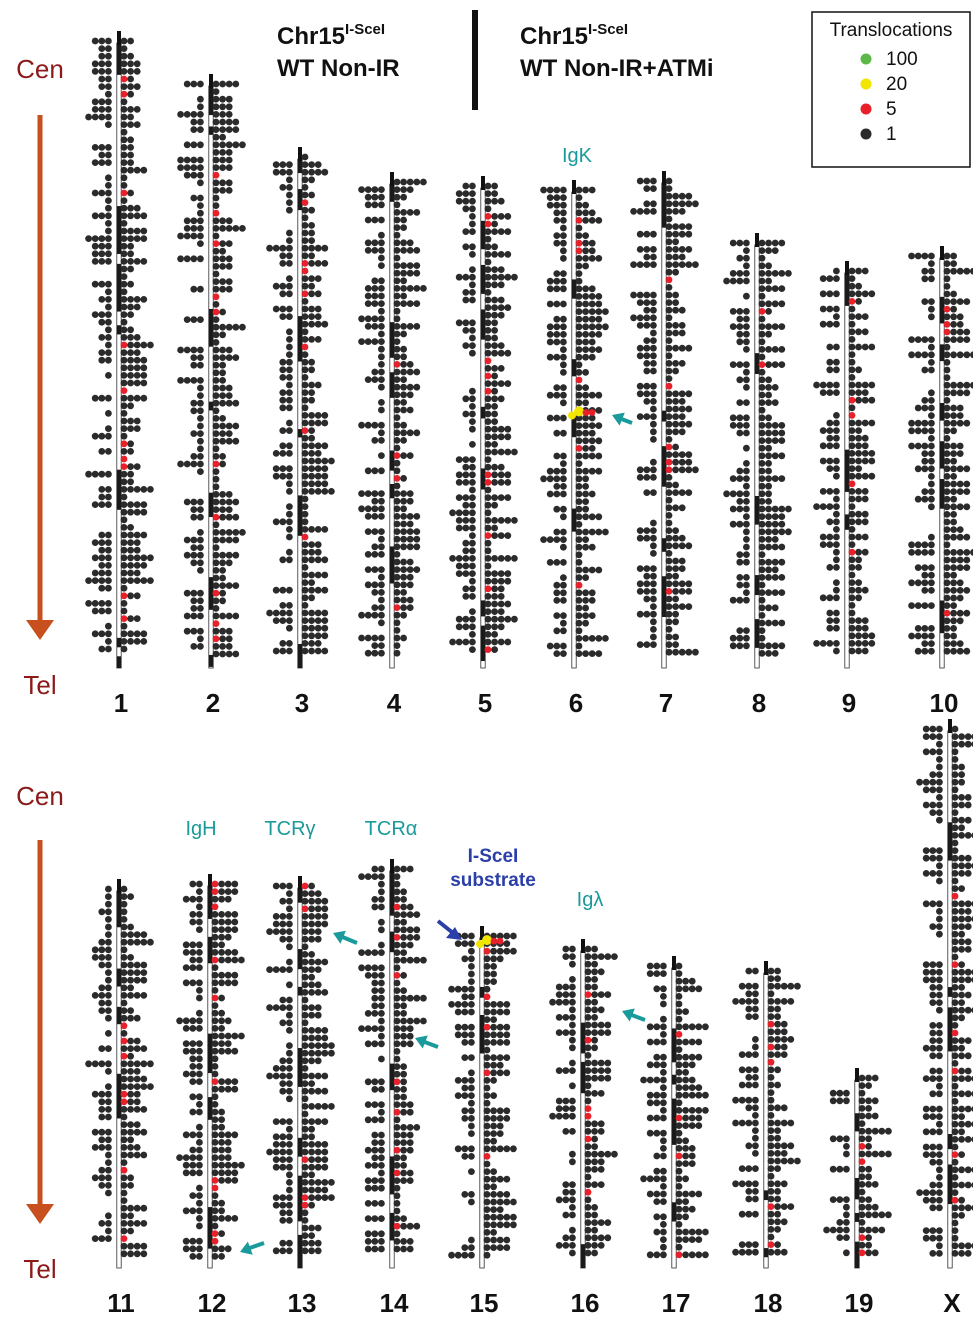  Describe the element at coordinates (759, 703) in the screenshot. I see `chromosome-number: 8` at that location.